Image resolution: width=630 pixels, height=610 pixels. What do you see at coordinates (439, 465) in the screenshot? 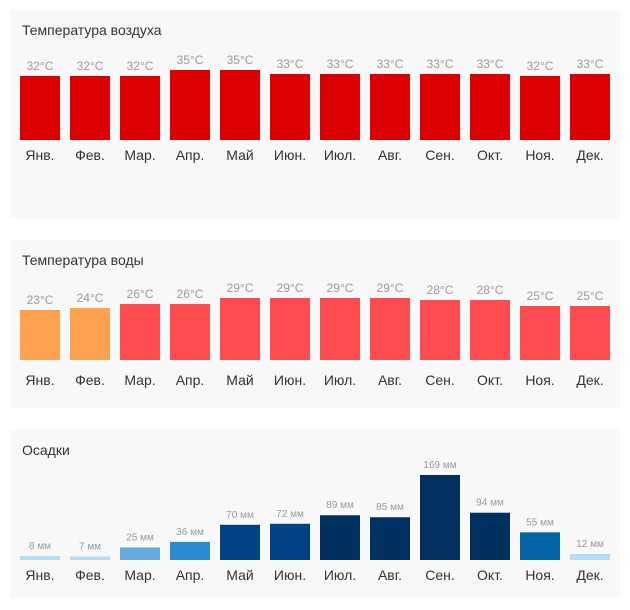
I see `bar-value-label: 169 мм` at bounding box center [439, 465].